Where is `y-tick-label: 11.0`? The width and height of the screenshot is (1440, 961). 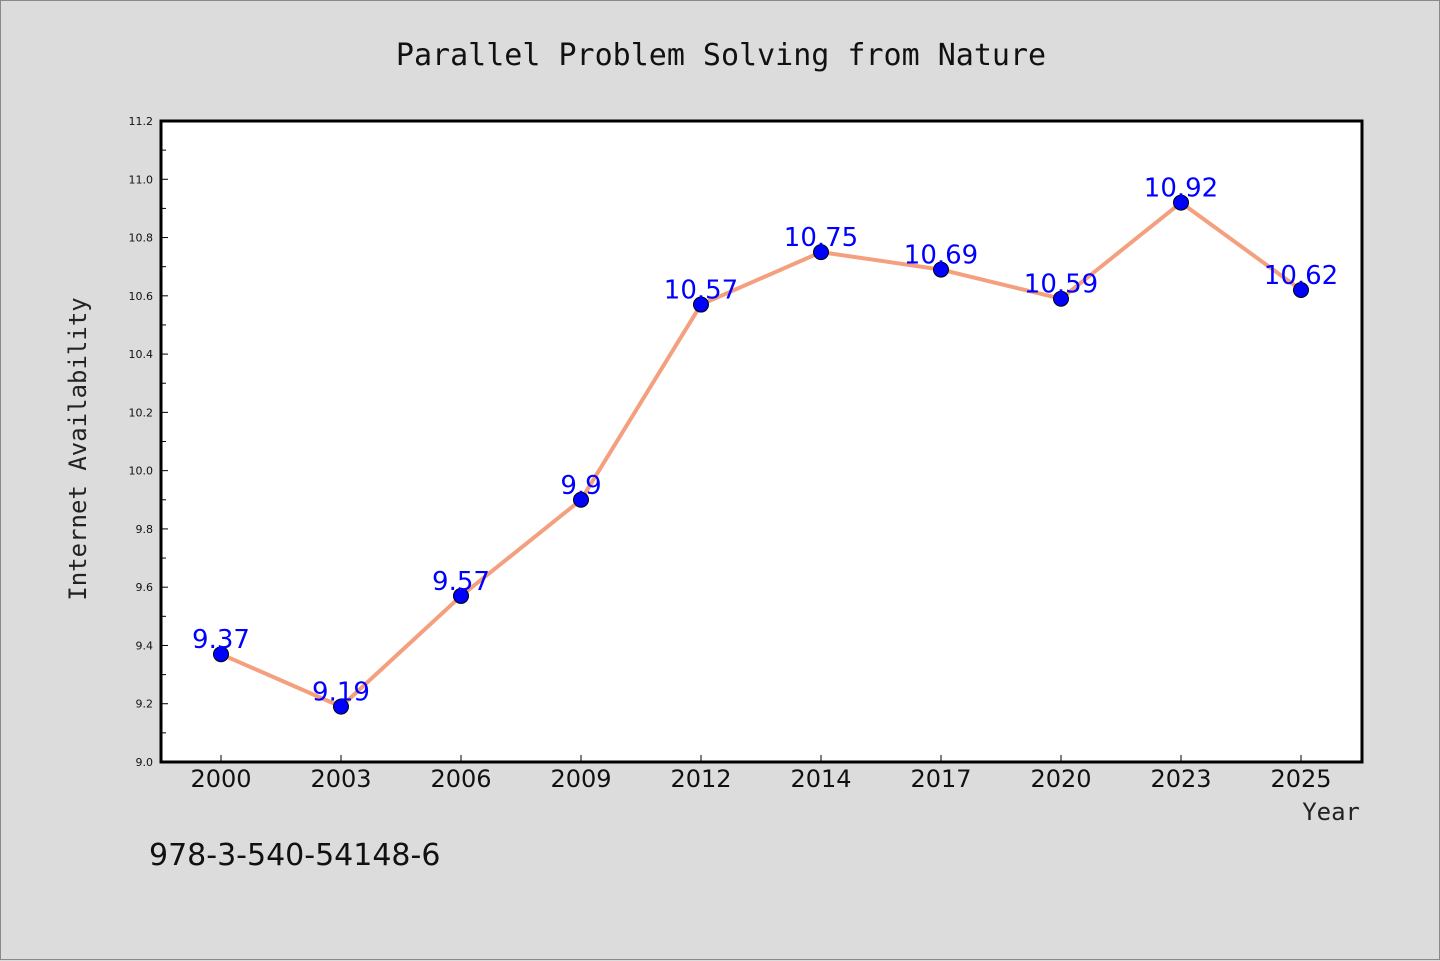 y-tick-label: 11.0 is located at coordinates (141, 179).